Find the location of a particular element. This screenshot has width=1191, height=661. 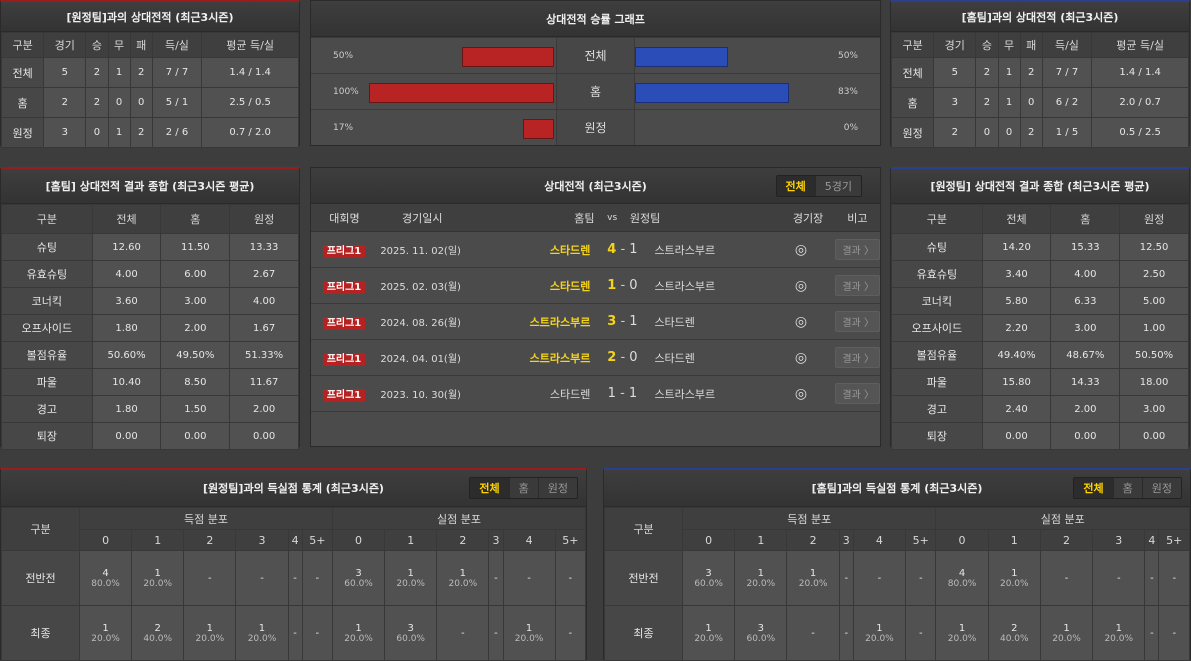

cell: 51.33% is located at coordinates (264, 355).